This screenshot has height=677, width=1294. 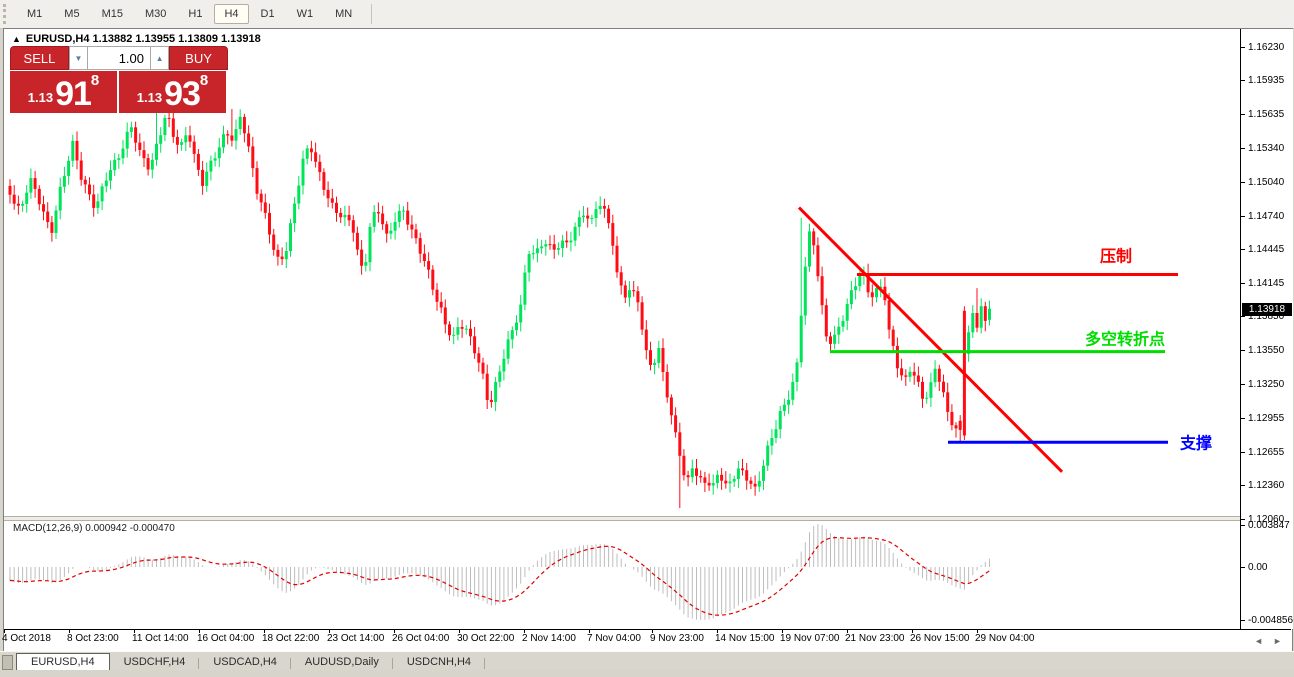 I want to click on tf-button-mn: MN, so click(x=344, y=14).